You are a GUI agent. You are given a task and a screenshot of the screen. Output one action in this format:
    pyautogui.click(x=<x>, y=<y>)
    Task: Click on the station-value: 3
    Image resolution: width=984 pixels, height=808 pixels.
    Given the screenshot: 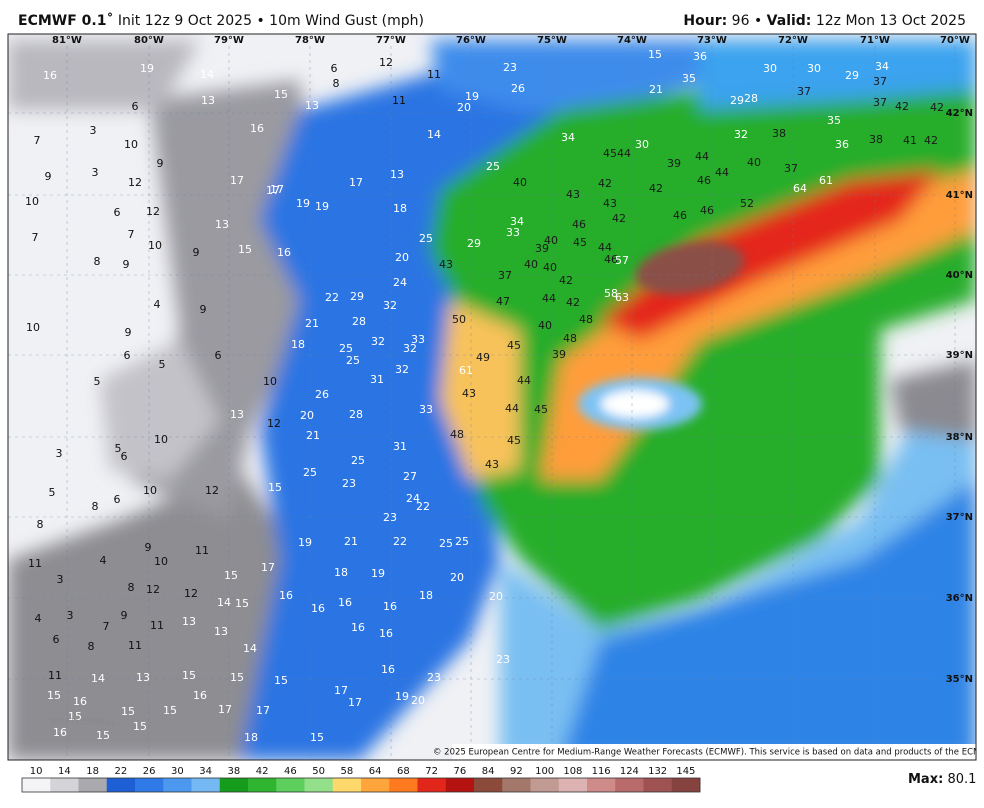 What is the action you would take?
    pyautogui.click(x=59, y=453)
    